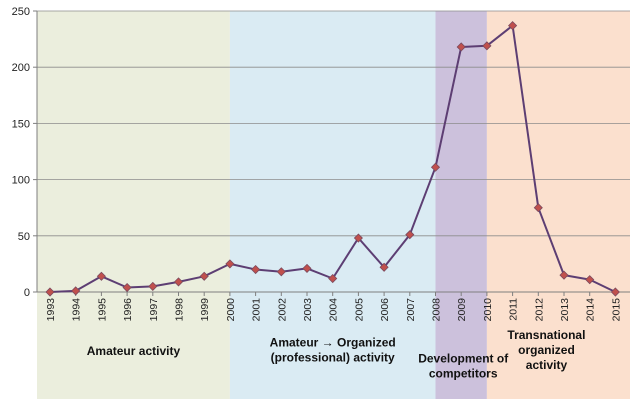  Describe the element at coordinates (591, 310) in the screenshot. I see `x-tick-label: 2014` at that location.